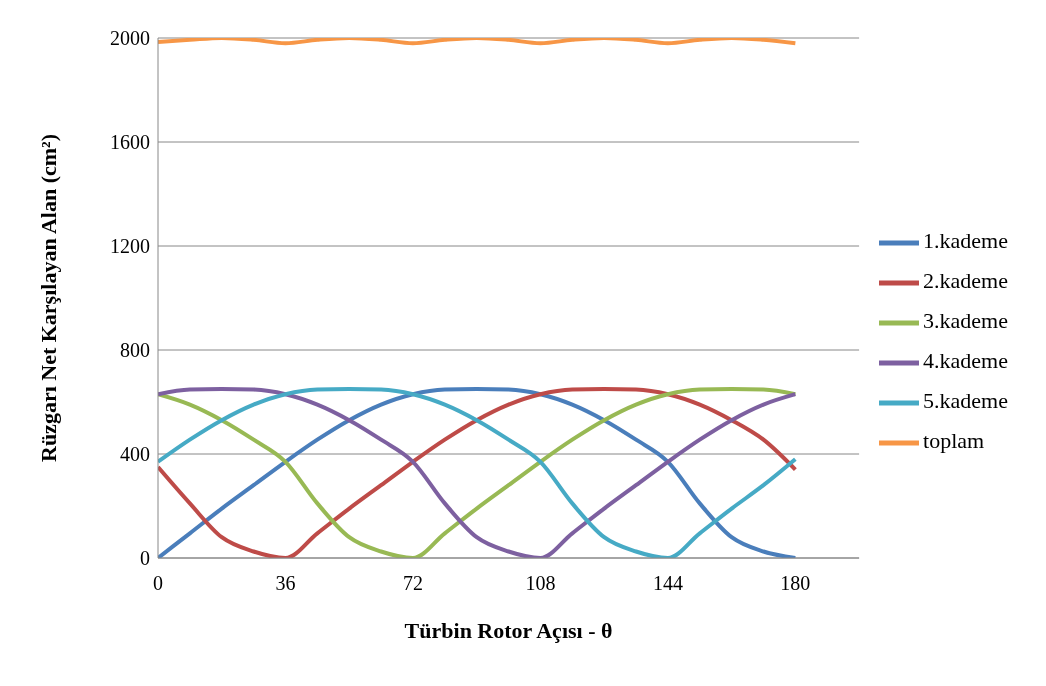 The height and width of the screenshot is (686, 1046). What do you see at coordinates (965, 321) in the screenshot?
I see `legend-label: 3.kademe` at bounding box center [965, 321].